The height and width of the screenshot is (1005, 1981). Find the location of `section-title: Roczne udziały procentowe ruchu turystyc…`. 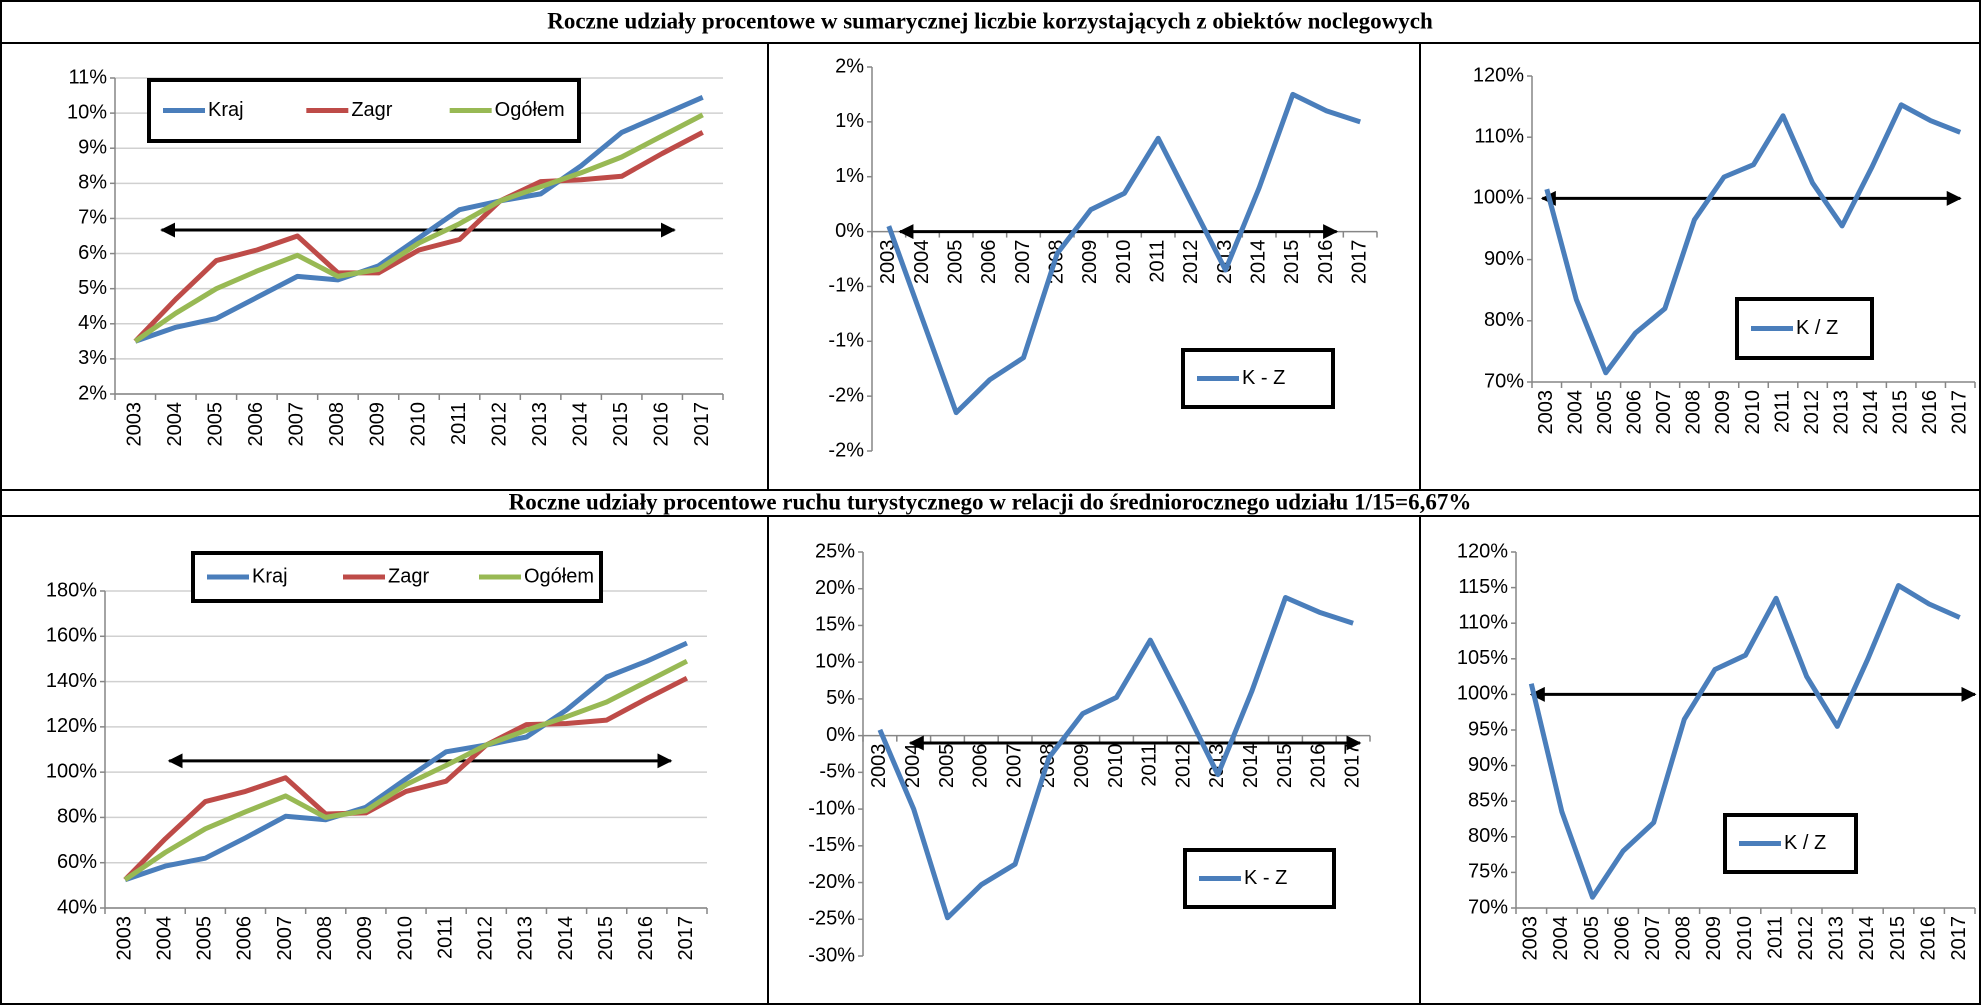

section-title: Roczne udziały procentowe ruchu turystyc… is located at coordinates (990, 501).